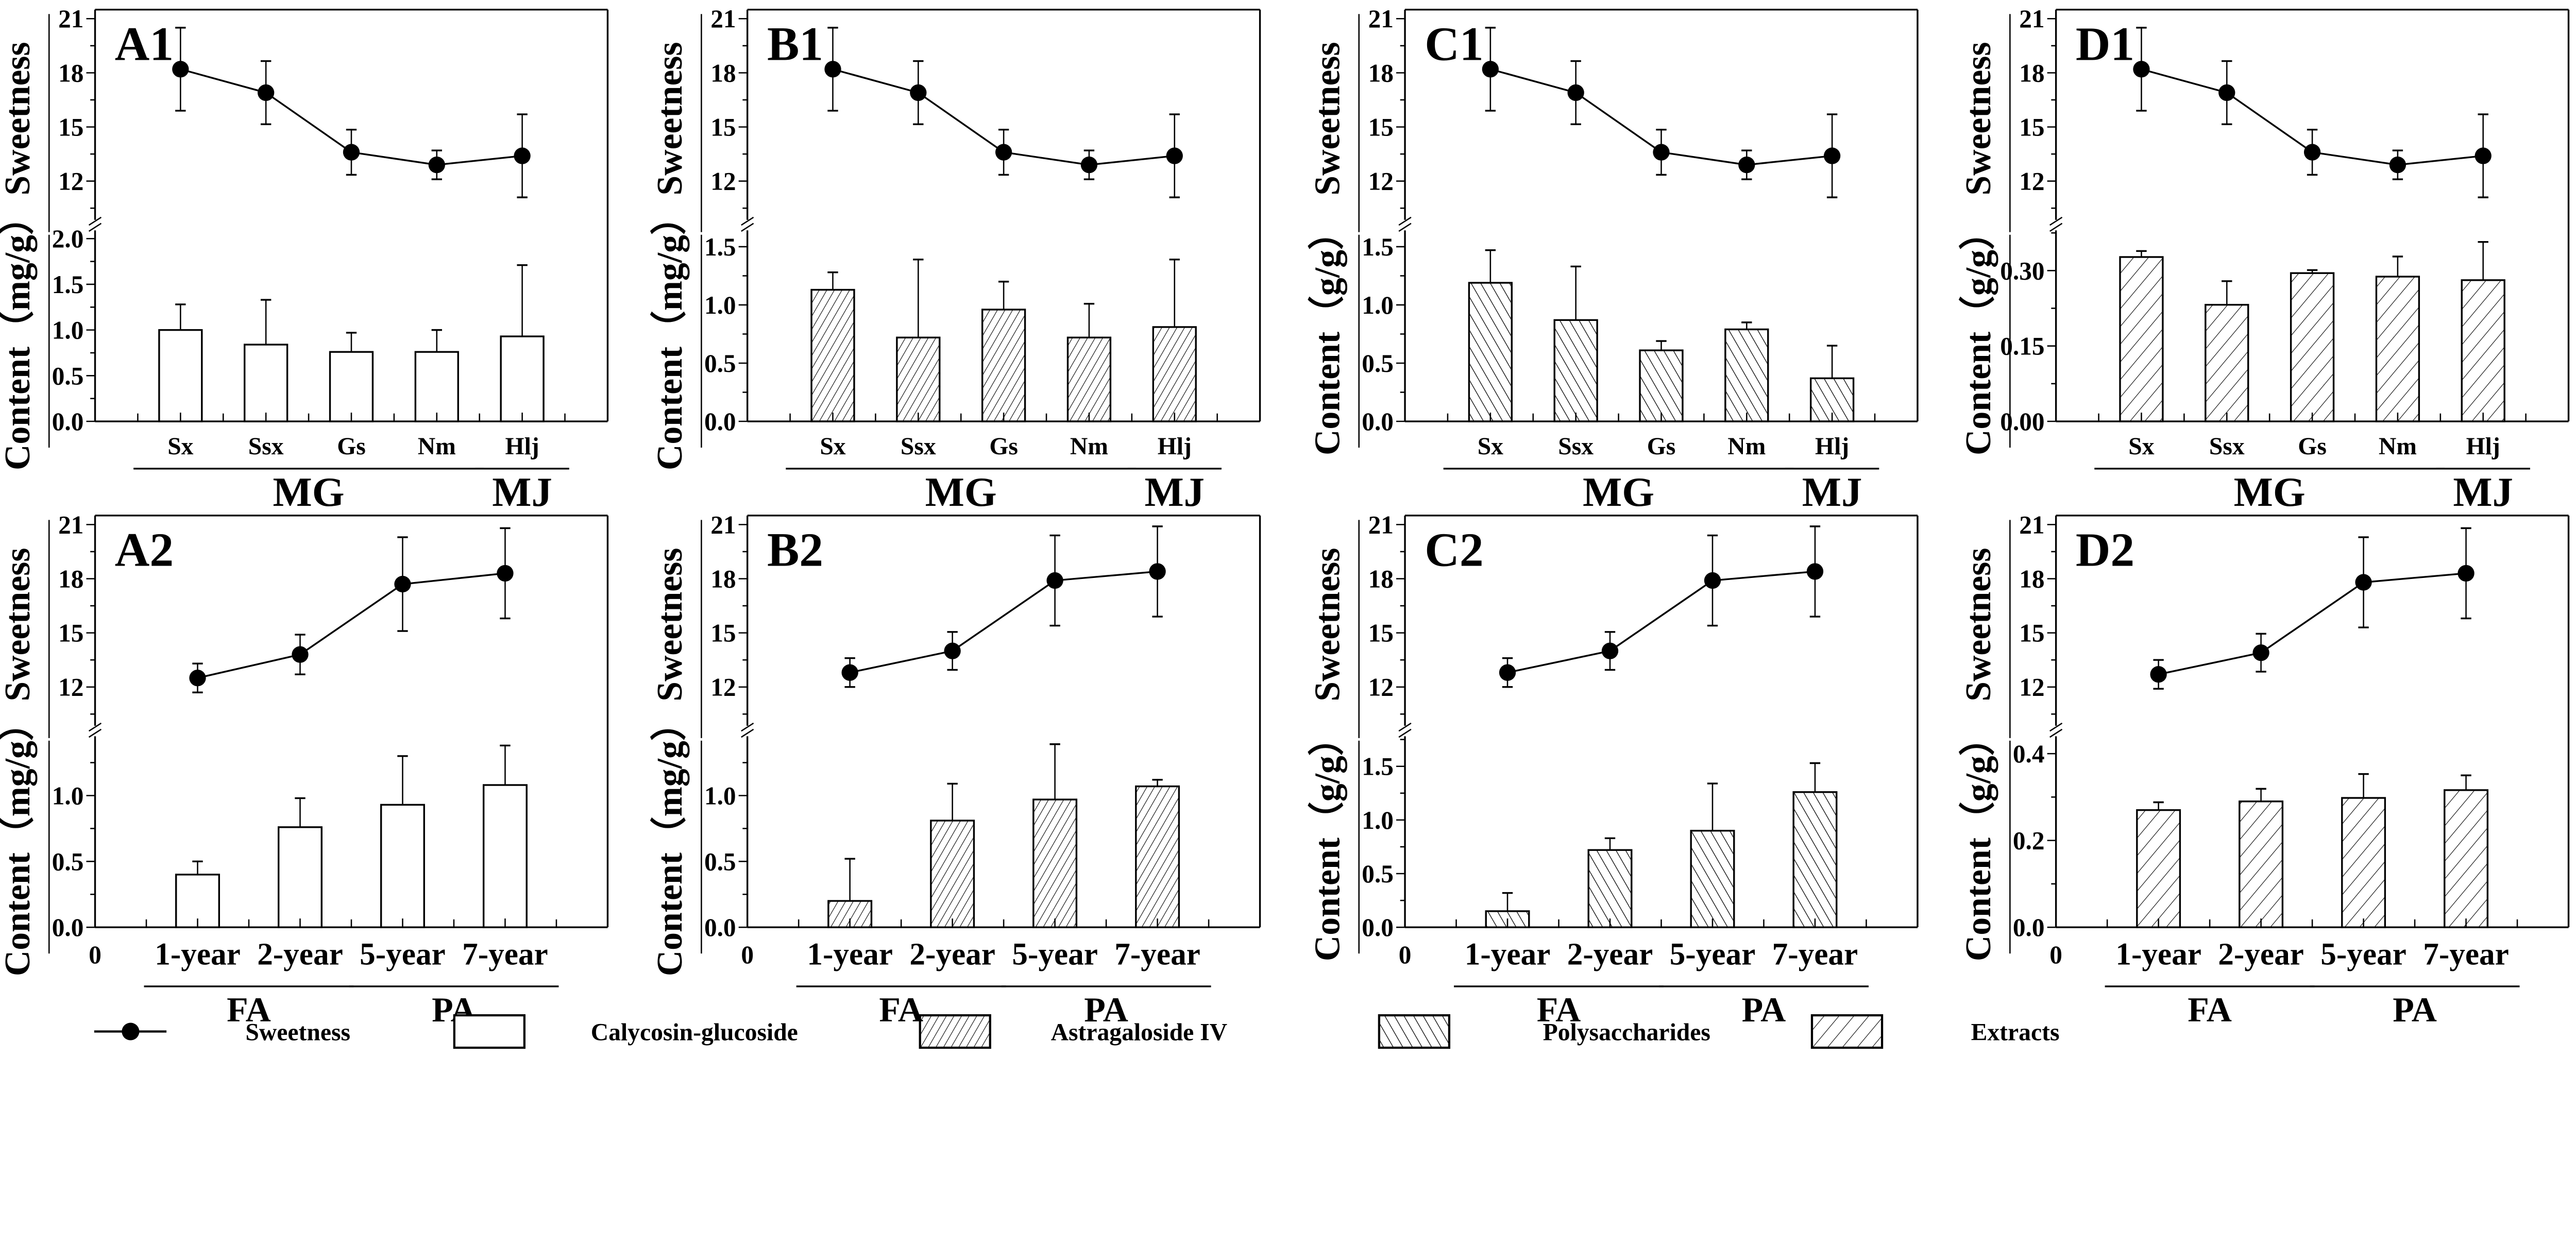 The height and width of the screenshot is (1245, 2576). What do you see at coordinates (2022, 346) in the screenshot?
I see `y-tick-label-content: 0.15` at bounding box center [2022, 346].